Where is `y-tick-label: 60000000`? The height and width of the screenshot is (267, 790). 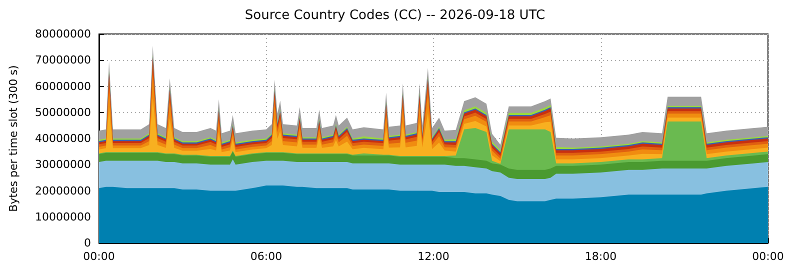 y-tick-label: 60000000 is located at coordinates (63, 86).